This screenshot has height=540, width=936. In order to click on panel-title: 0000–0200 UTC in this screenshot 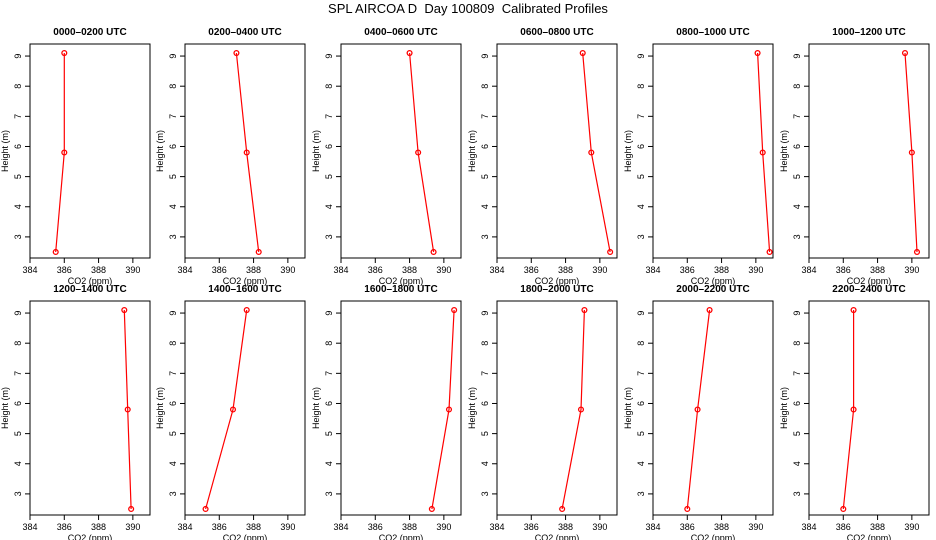, I will do `click(89, 32)`.